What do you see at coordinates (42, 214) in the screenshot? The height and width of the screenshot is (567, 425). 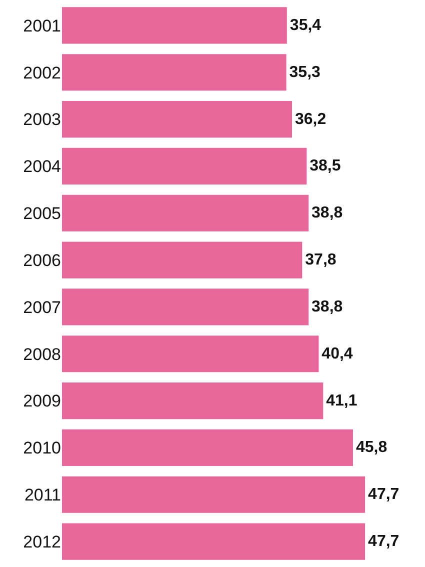 I see `y-tick-label: 2005` at bounding box center [42, 214].